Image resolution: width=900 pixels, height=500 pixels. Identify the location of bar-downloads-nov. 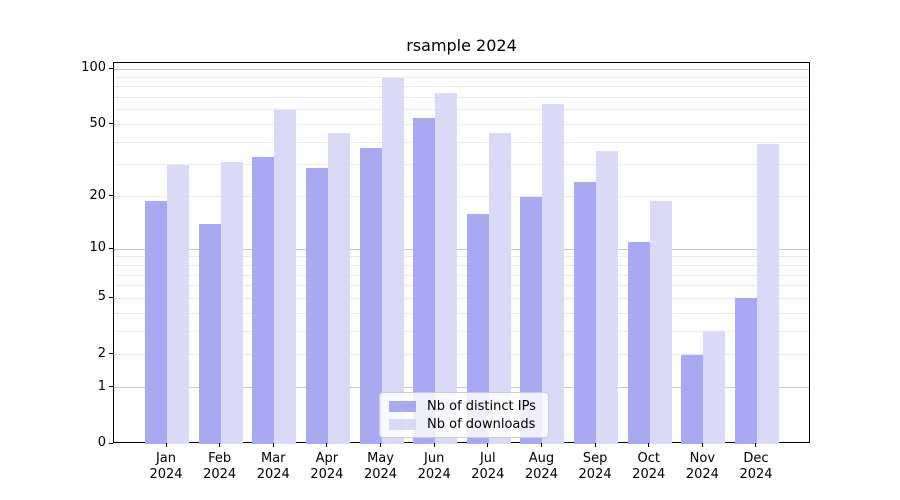
(714, 387).